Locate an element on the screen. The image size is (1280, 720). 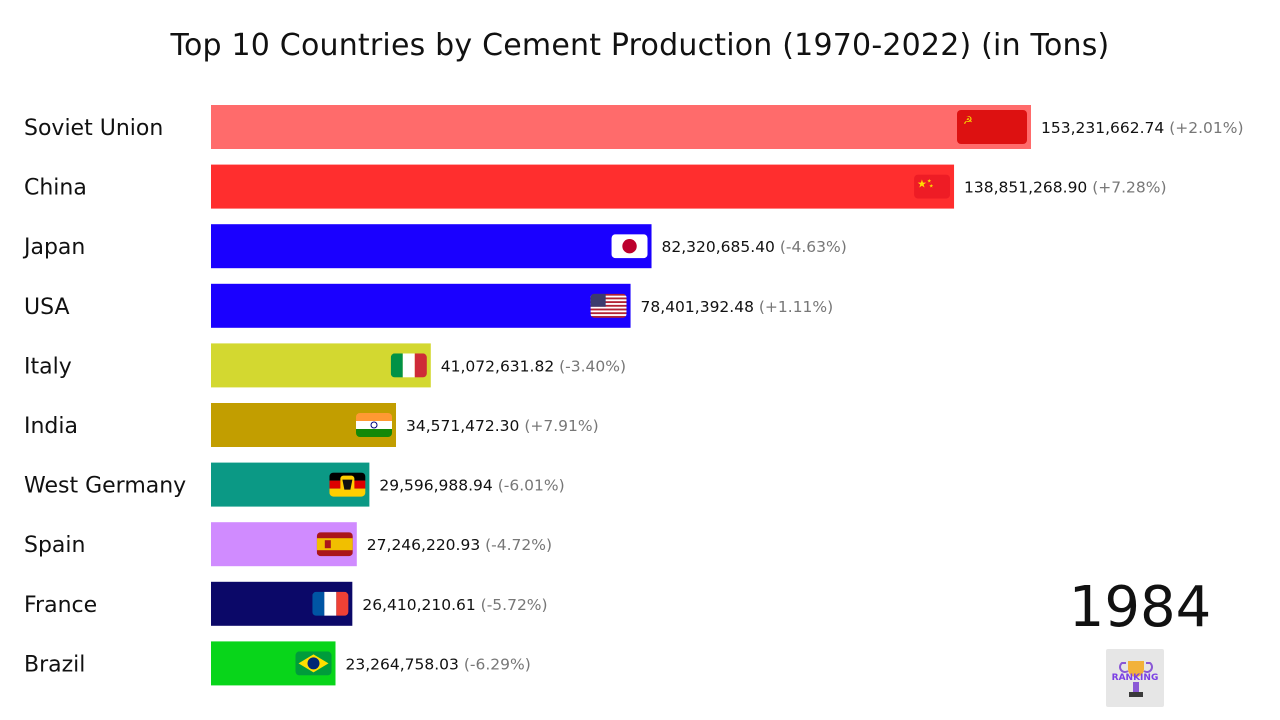
change-label: (-3.40%) is located at coordinates (592, 366).